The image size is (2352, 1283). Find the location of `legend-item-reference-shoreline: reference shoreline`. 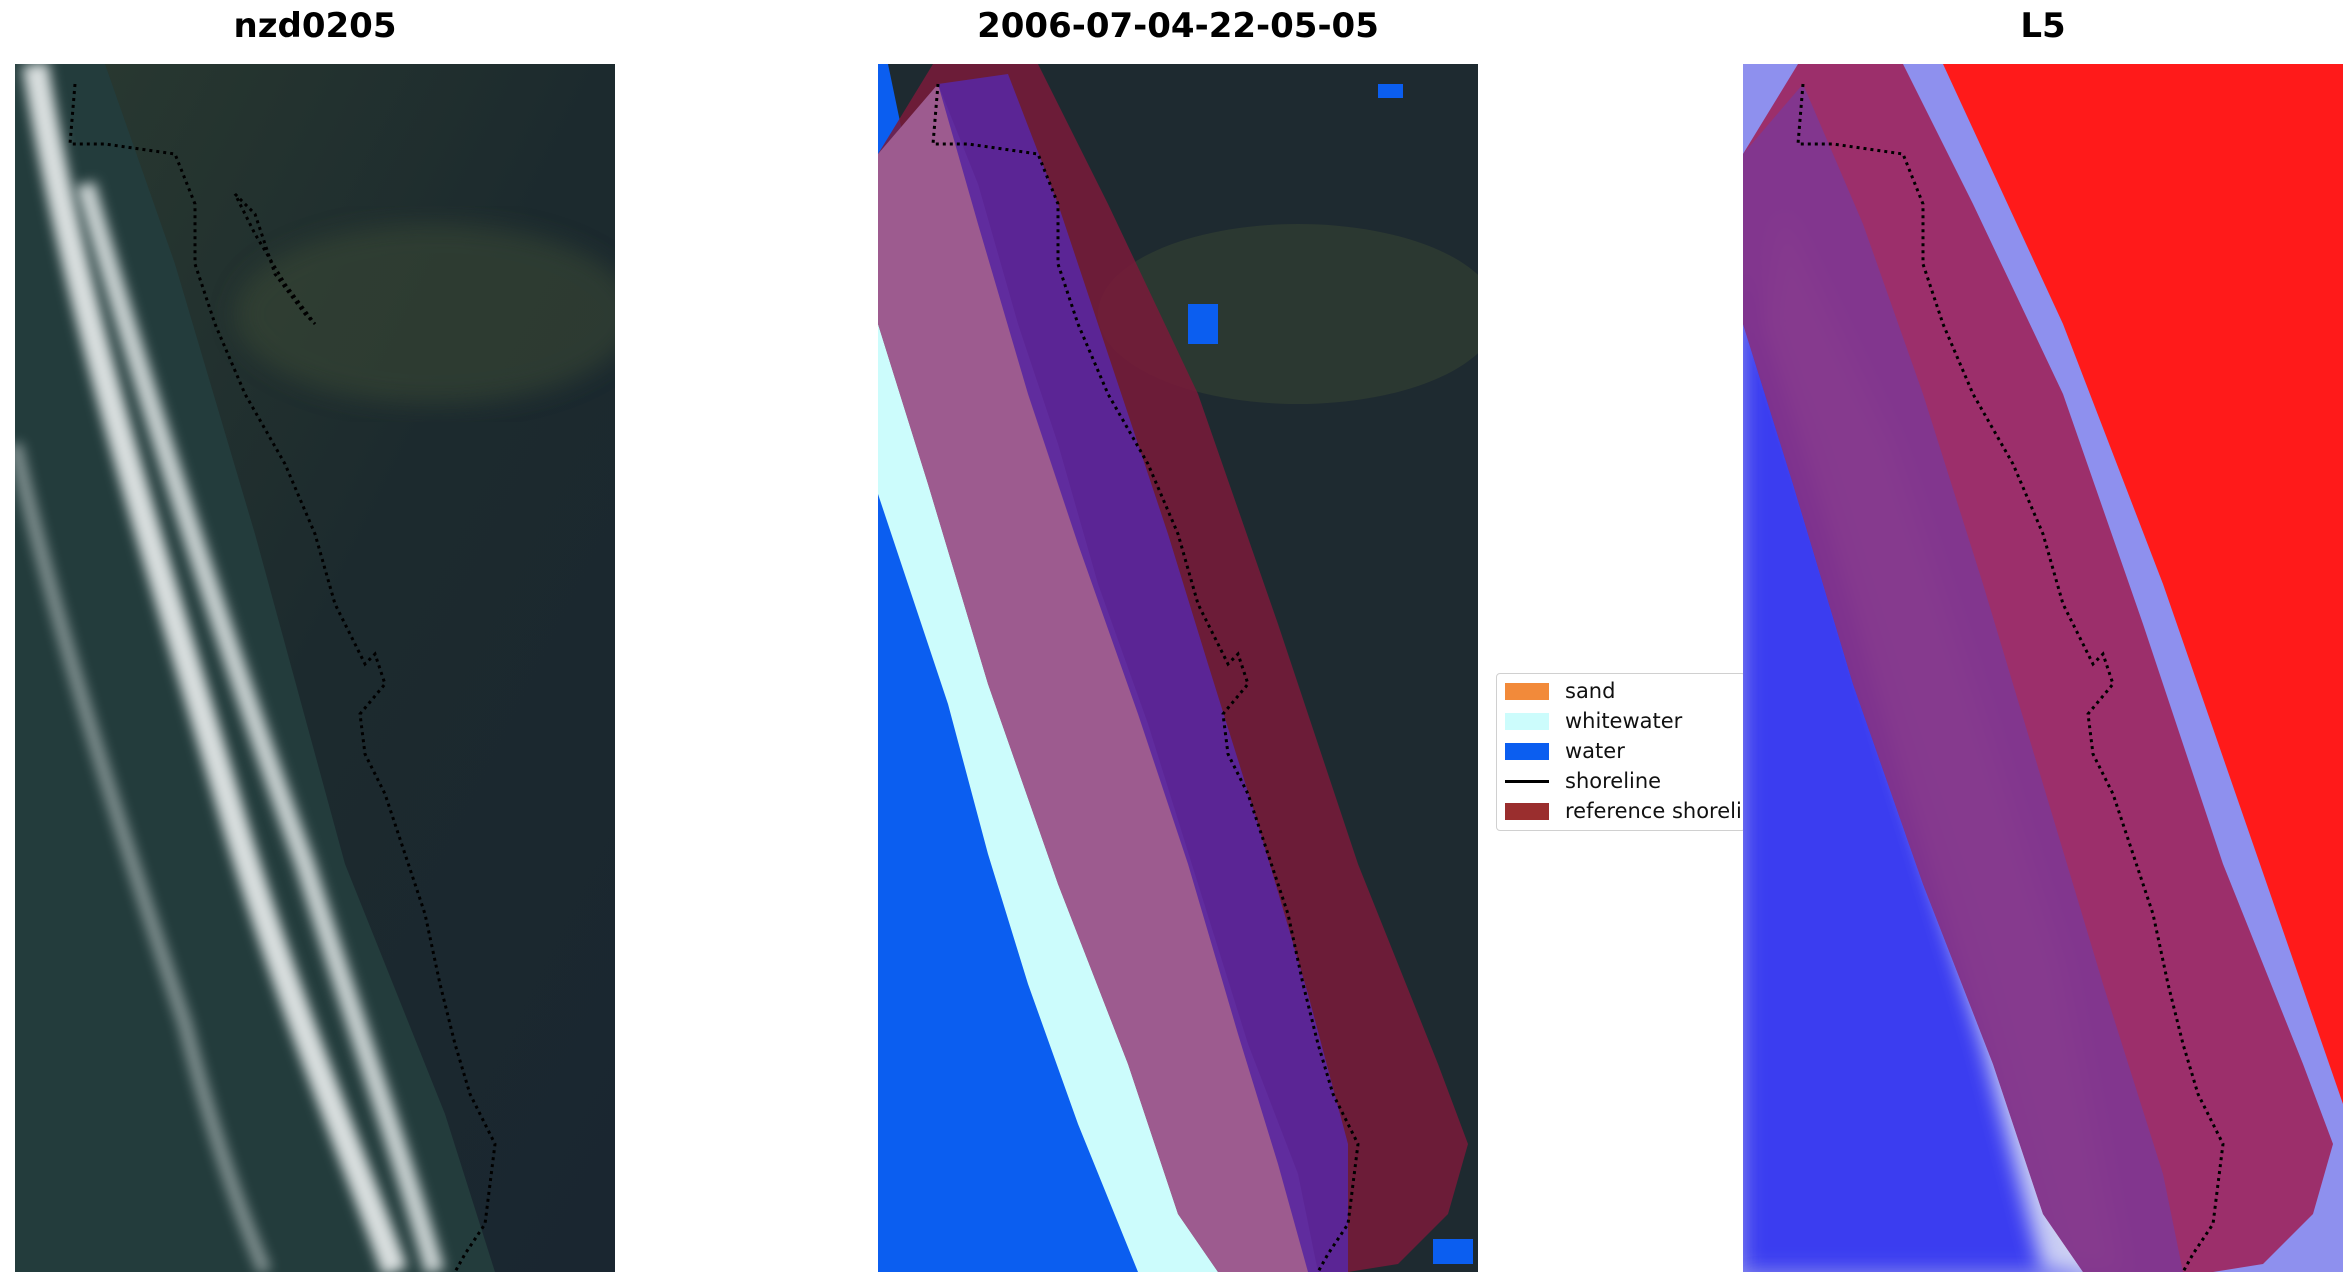

legend-item-reference-shoreline: reference shoreline is located at coordinates (1625, 811).